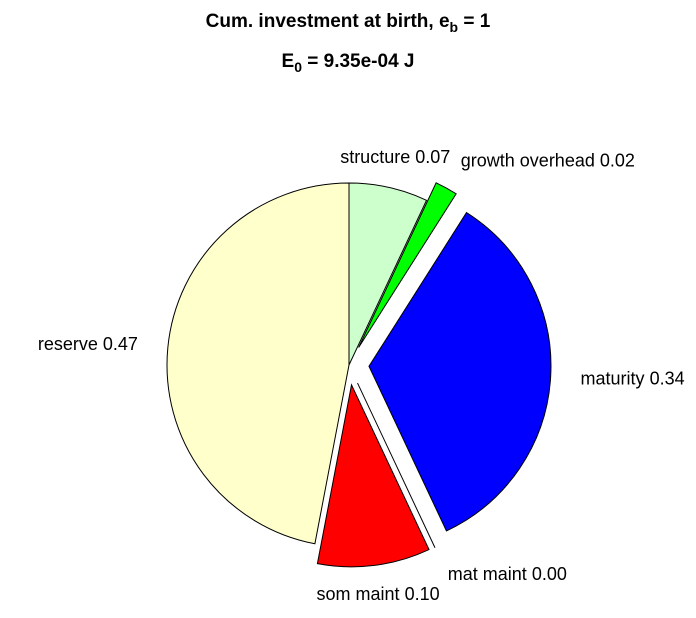 The image size is (696, 618). Describe the element at coordinates (432, 157) in the screenshot. I see `slice-value: 0.07` at that location.